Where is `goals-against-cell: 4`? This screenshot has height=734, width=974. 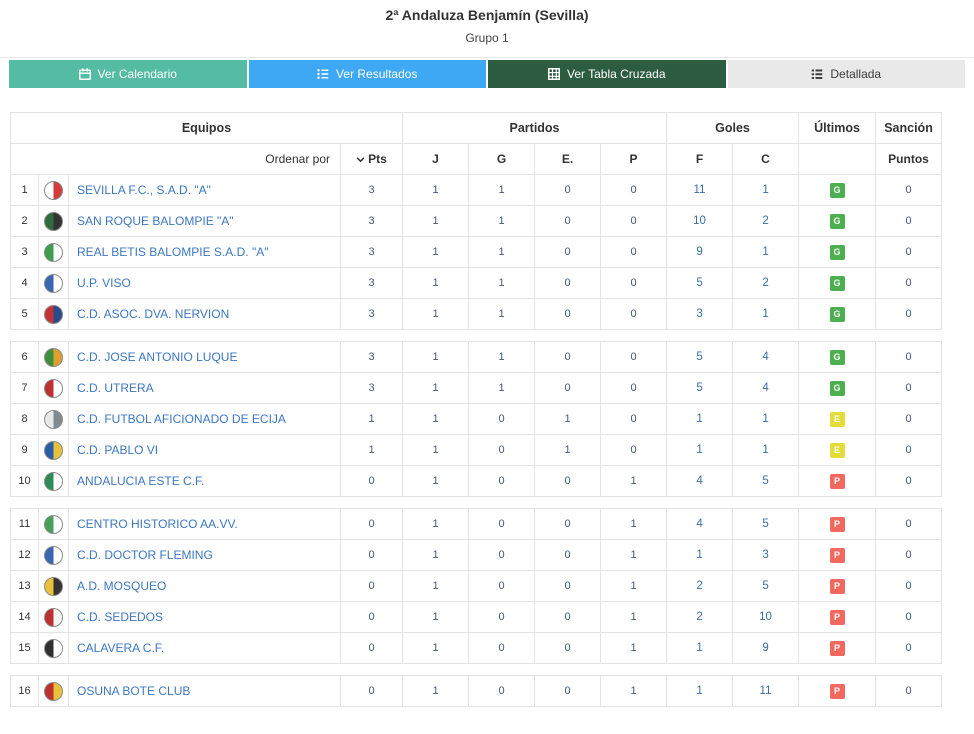 goals-against-cell: 4 is located at coordinates (766, 357).